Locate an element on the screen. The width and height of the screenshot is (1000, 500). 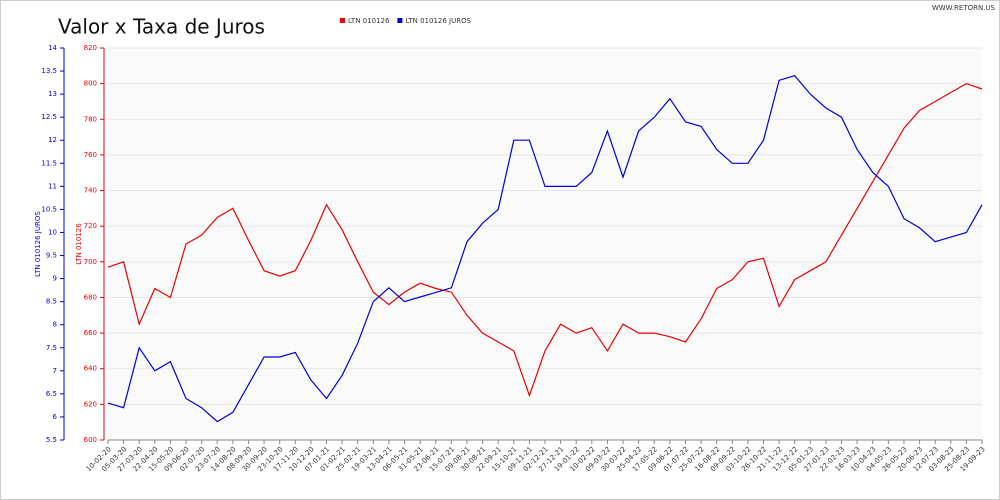
y-tick-label: 640 is located at coordinates (90, 369).